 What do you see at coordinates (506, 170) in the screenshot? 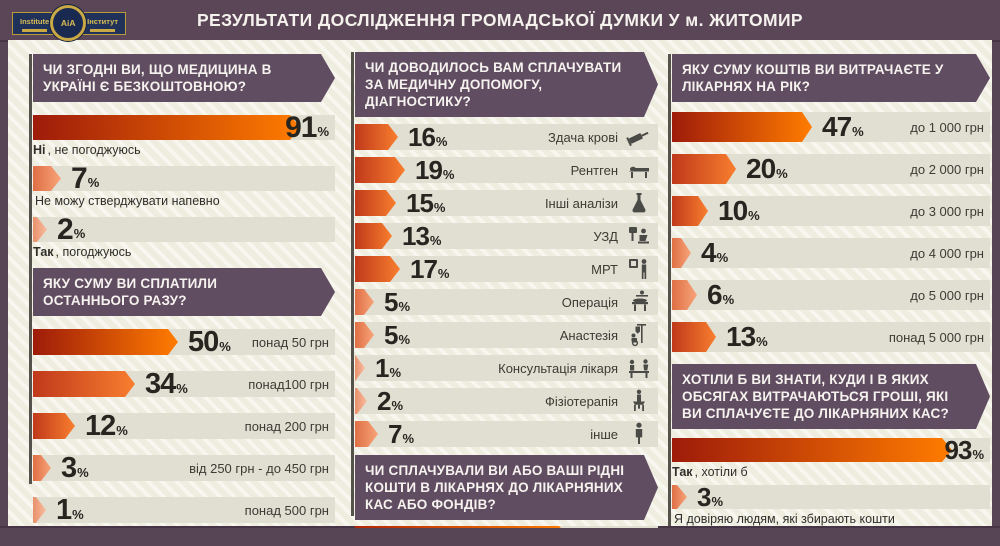
I see `bar-track: 19% Рентген` at bounding box center [506, 170].